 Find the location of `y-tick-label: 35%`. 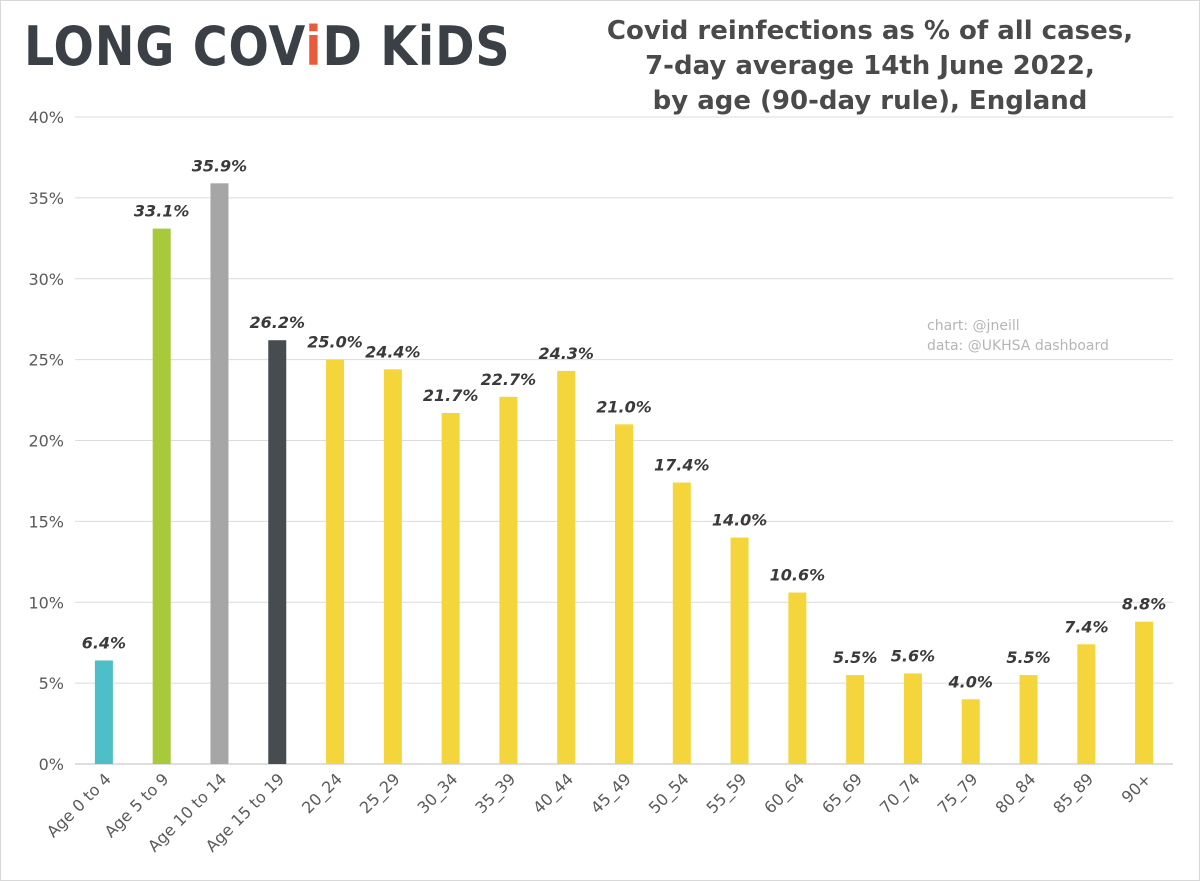

y-tick-label: 35% is located at coordinates (46, 198).